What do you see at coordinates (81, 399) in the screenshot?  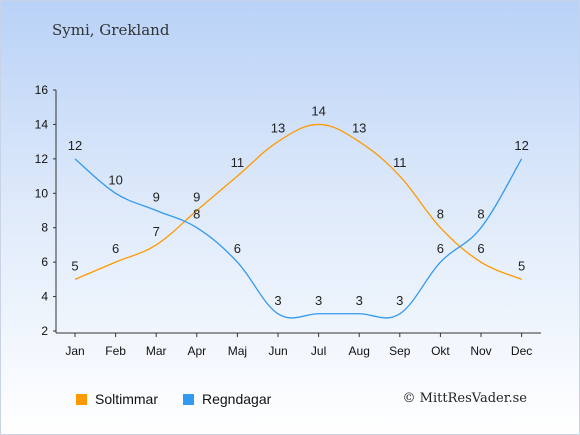 I see `sun-swatch-icon` at bounding box center [81, 399].